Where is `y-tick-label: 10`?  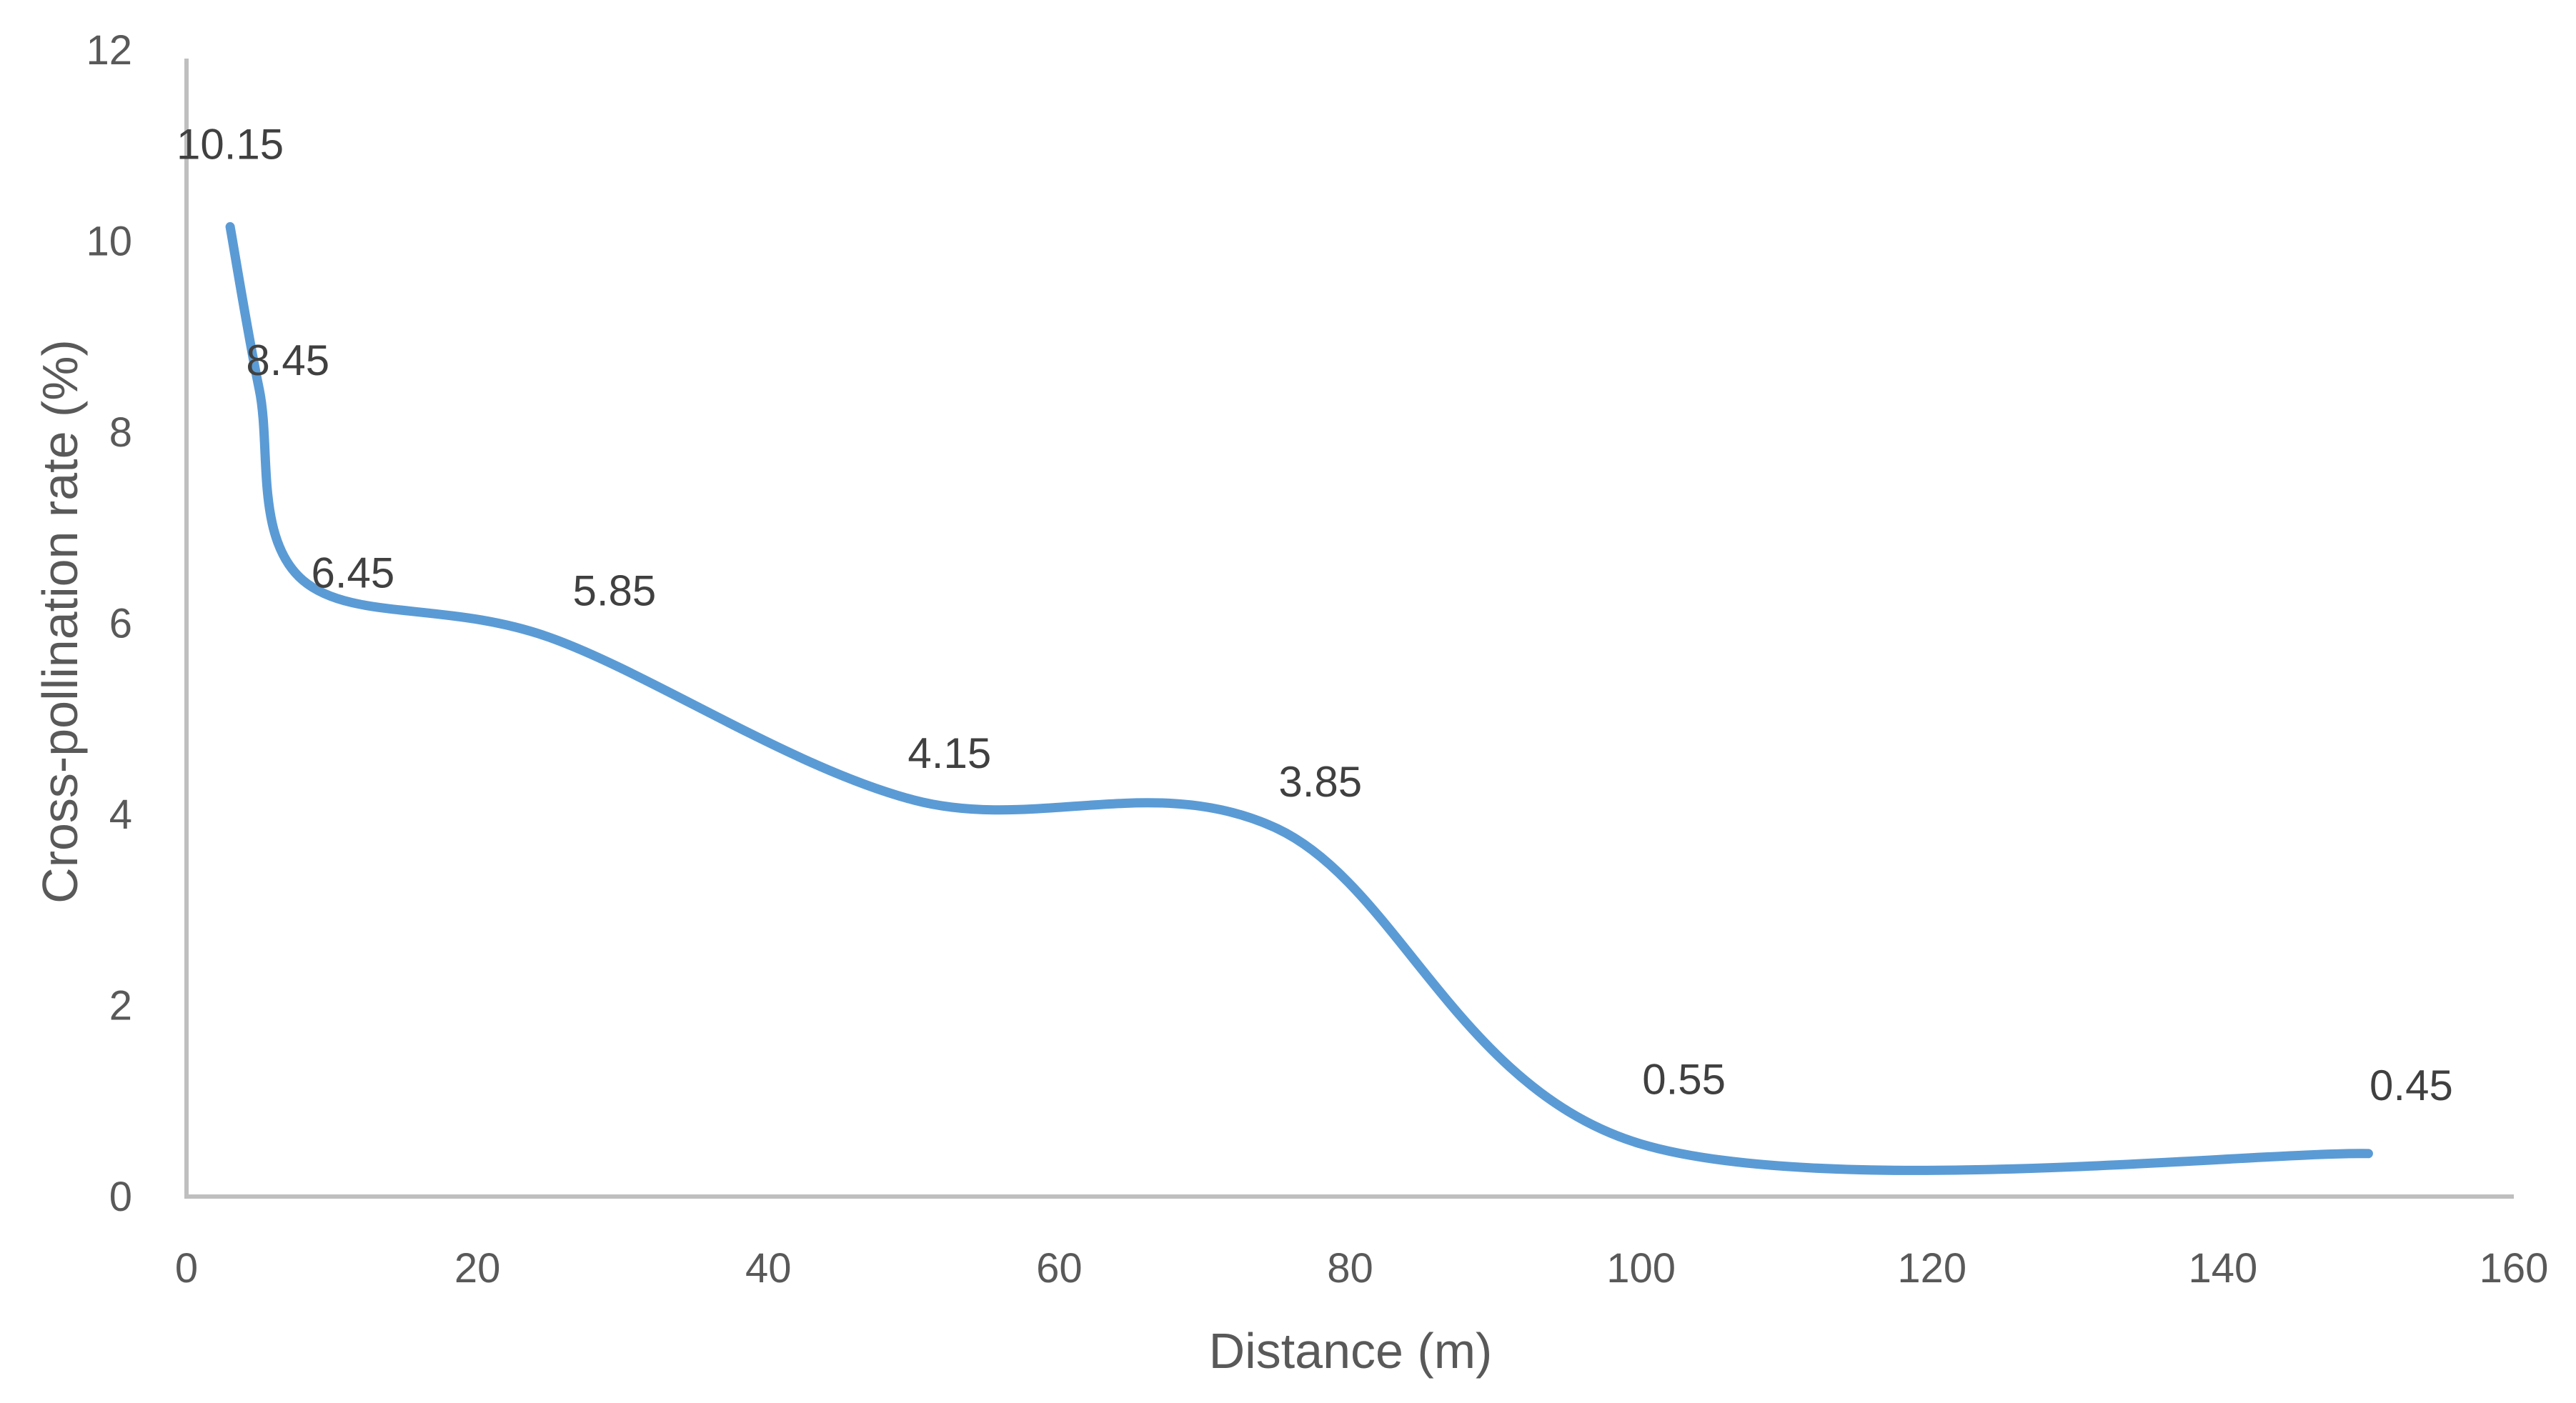 y-tick-label: 10 is located at coordinates (109, 242).